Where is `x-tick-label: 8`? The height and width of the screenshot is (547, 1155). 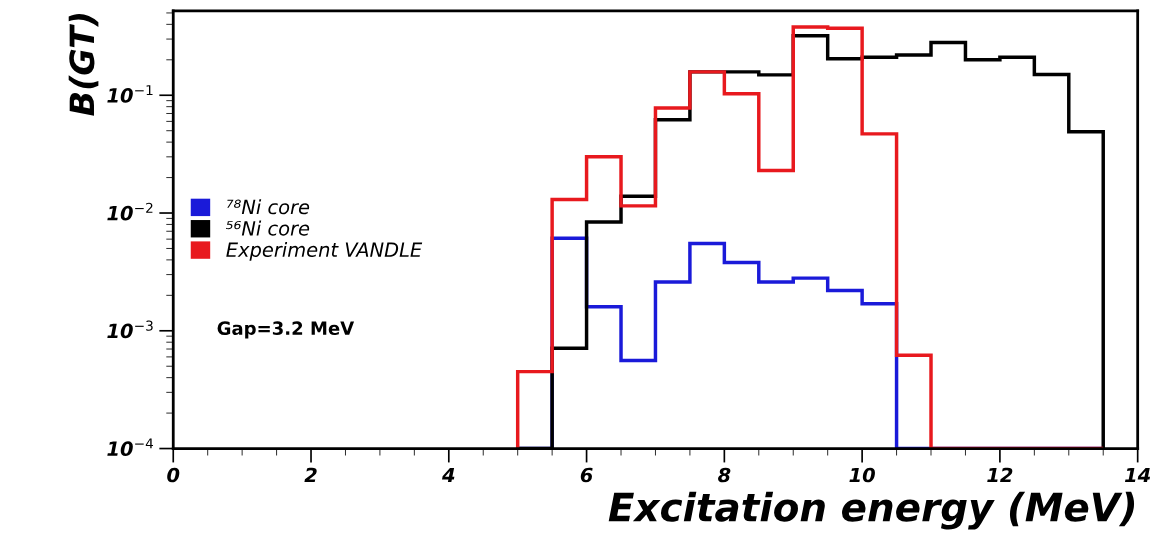 x-tick-label: 8 is located at coordinates (724, 475).